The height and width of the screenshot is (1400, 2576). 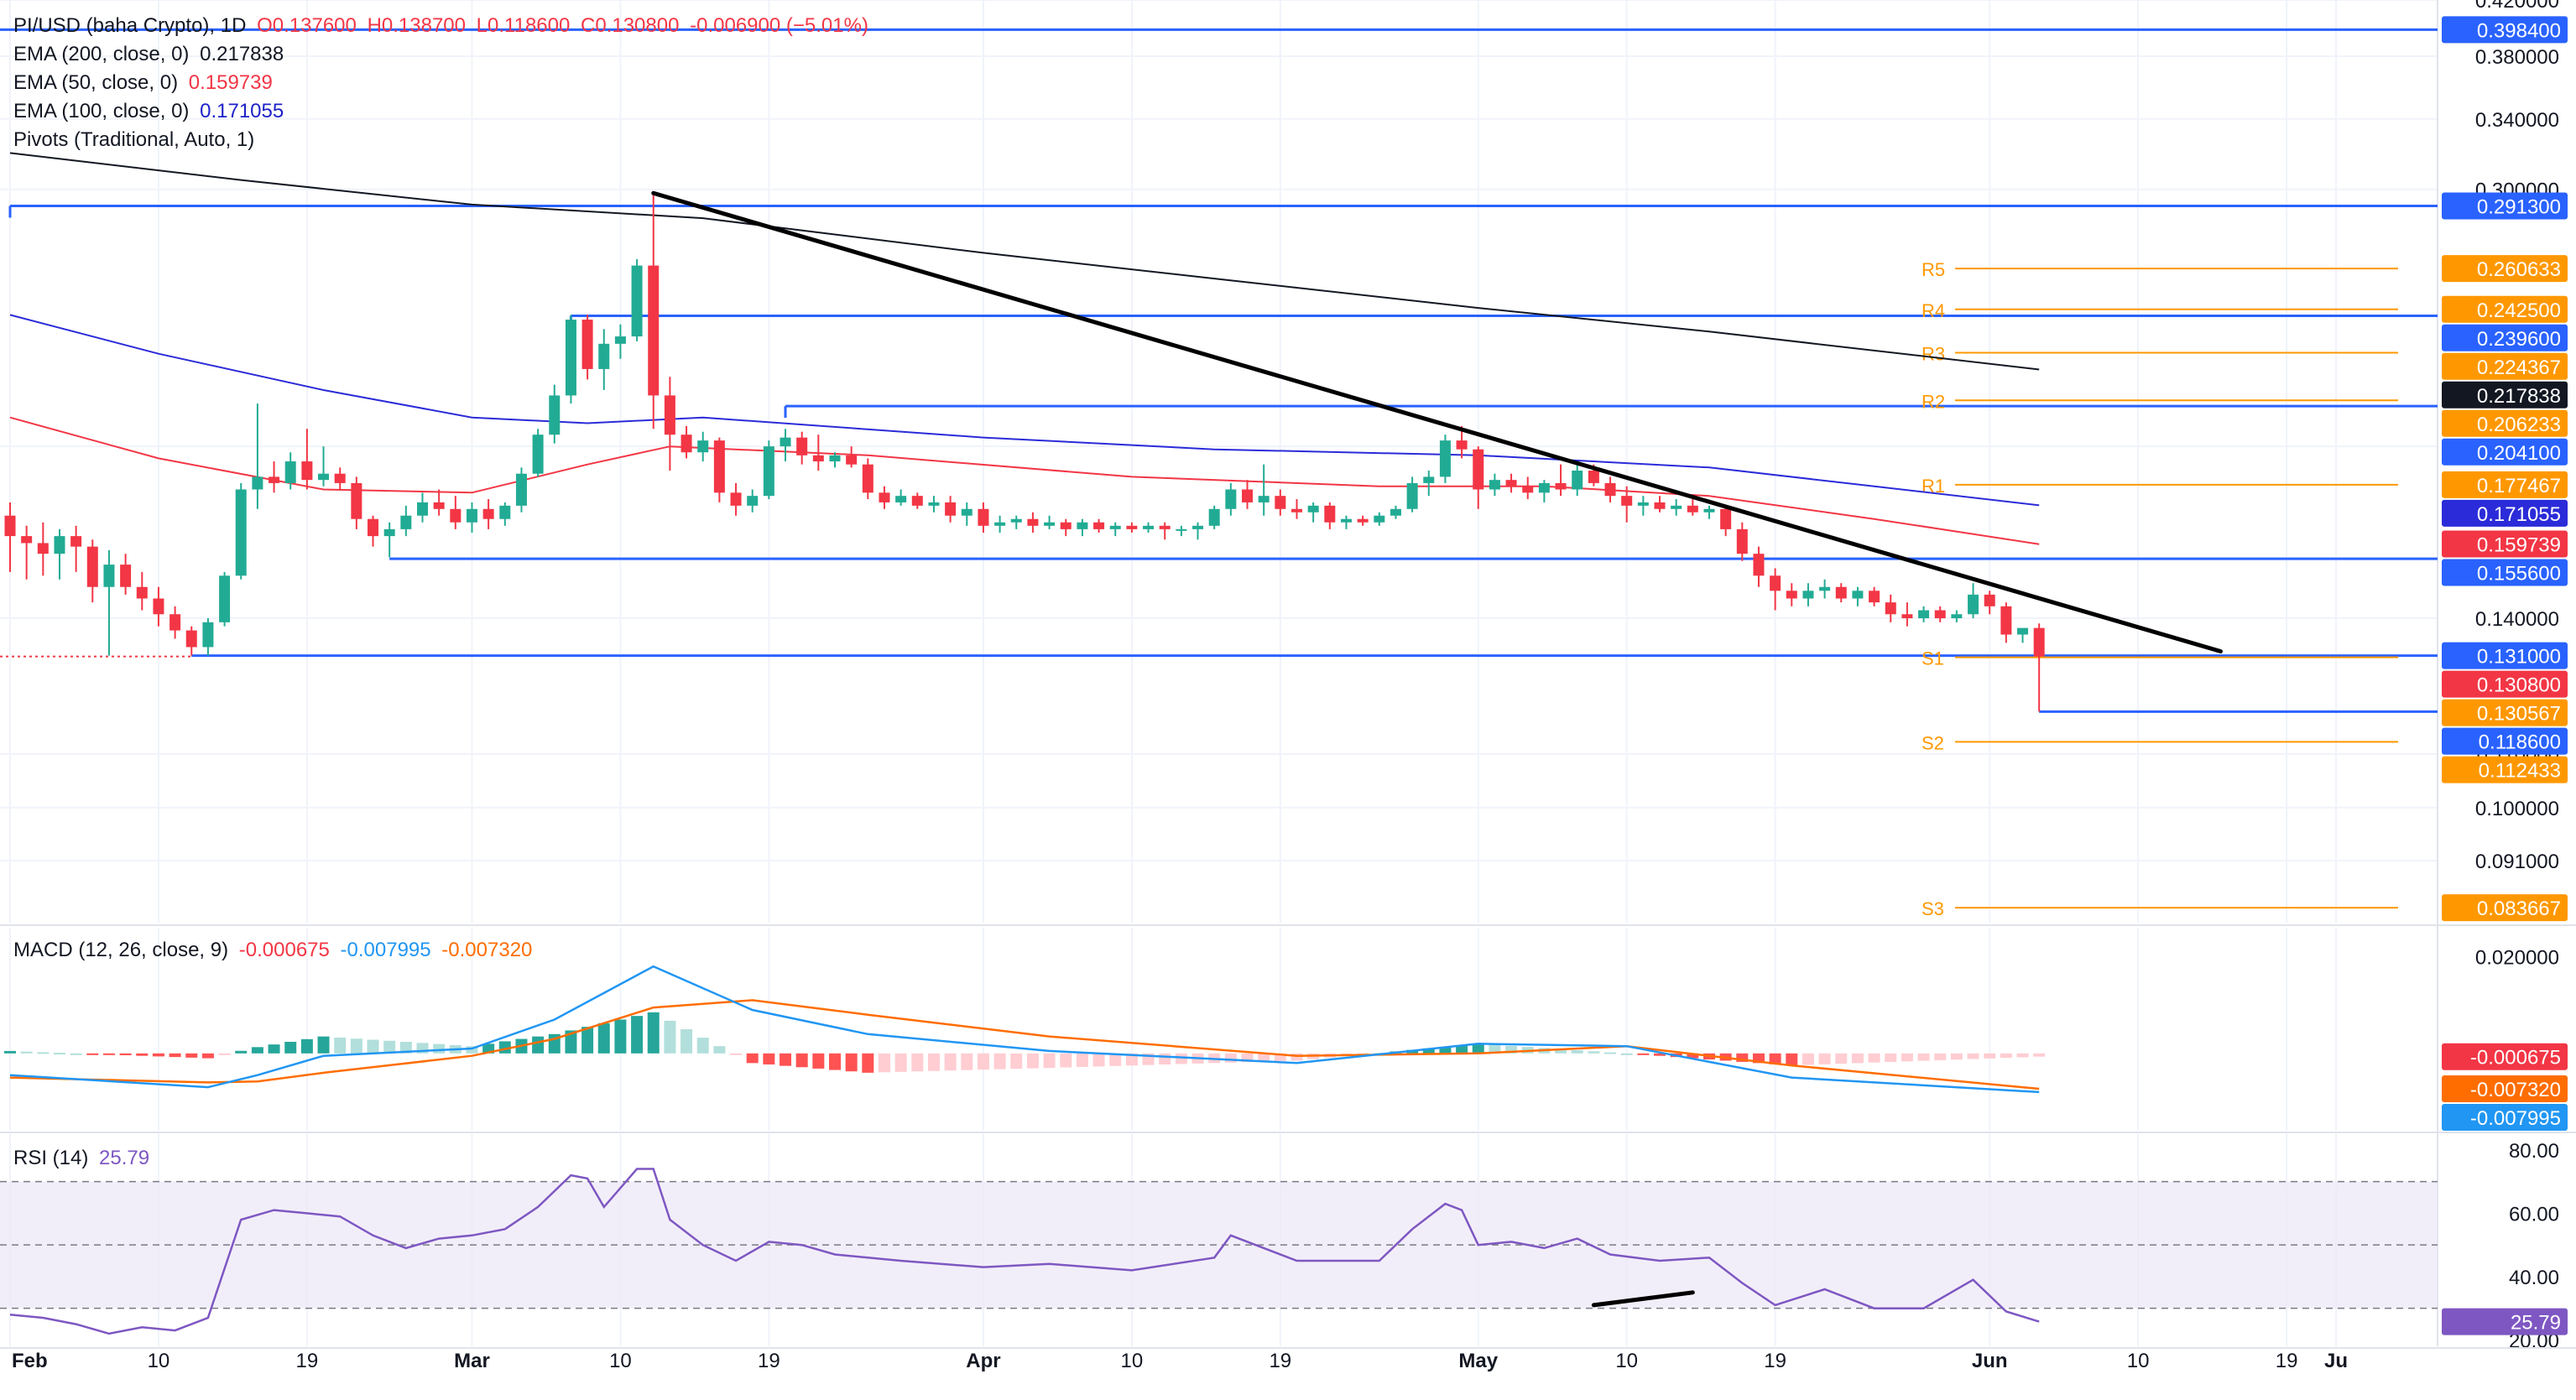 I want to click on pivot-price-label-r4: 0.242500, so click(x=2505, y=309).